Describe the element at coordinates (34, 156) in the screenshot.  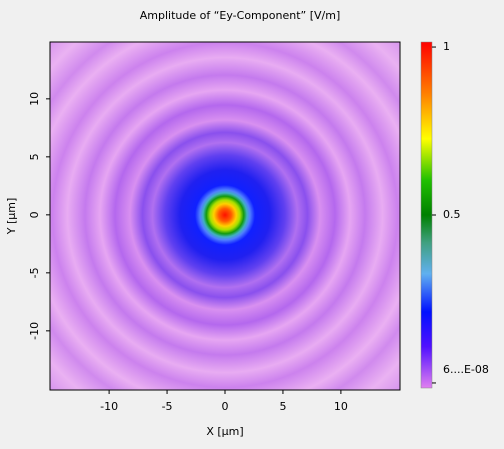
I see `y-tick-label: 5` at that location.